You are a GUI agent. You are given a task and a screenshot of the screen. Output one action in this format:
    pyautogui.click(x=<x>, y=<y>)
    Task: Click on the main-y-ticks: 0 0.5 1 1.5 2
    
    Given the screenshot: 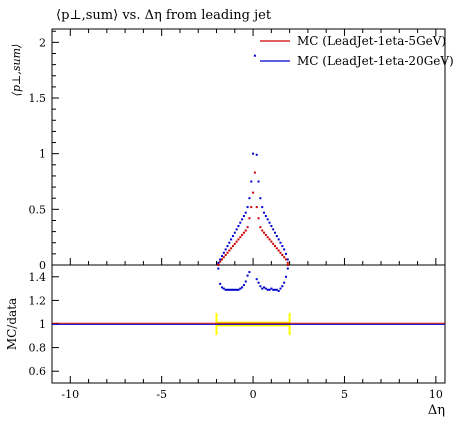 What is the action you would take?
    pyautogui.click(x=44, y=151)
    